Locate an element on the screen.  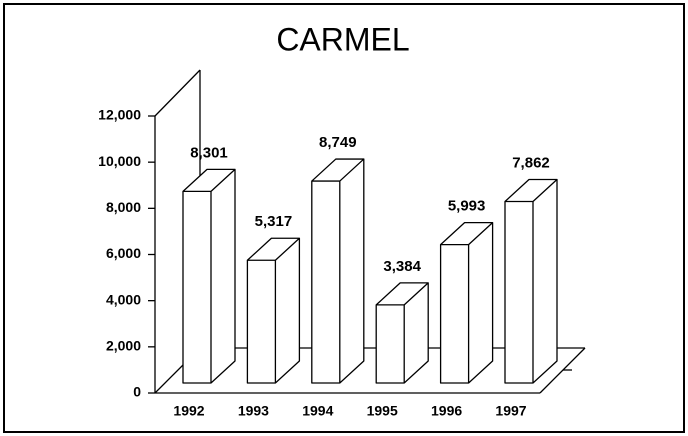
x-tick-label: 1994 is located at coordinates (317, 411).